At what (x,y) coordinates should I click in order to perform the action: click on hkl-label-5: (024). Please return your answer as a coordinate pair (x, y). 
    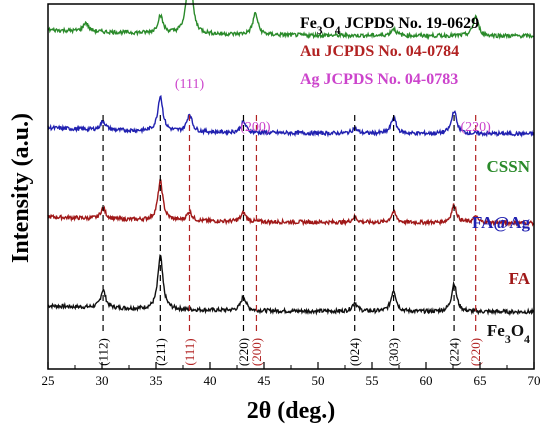
    Looking at the image, I should click on (354, 352).